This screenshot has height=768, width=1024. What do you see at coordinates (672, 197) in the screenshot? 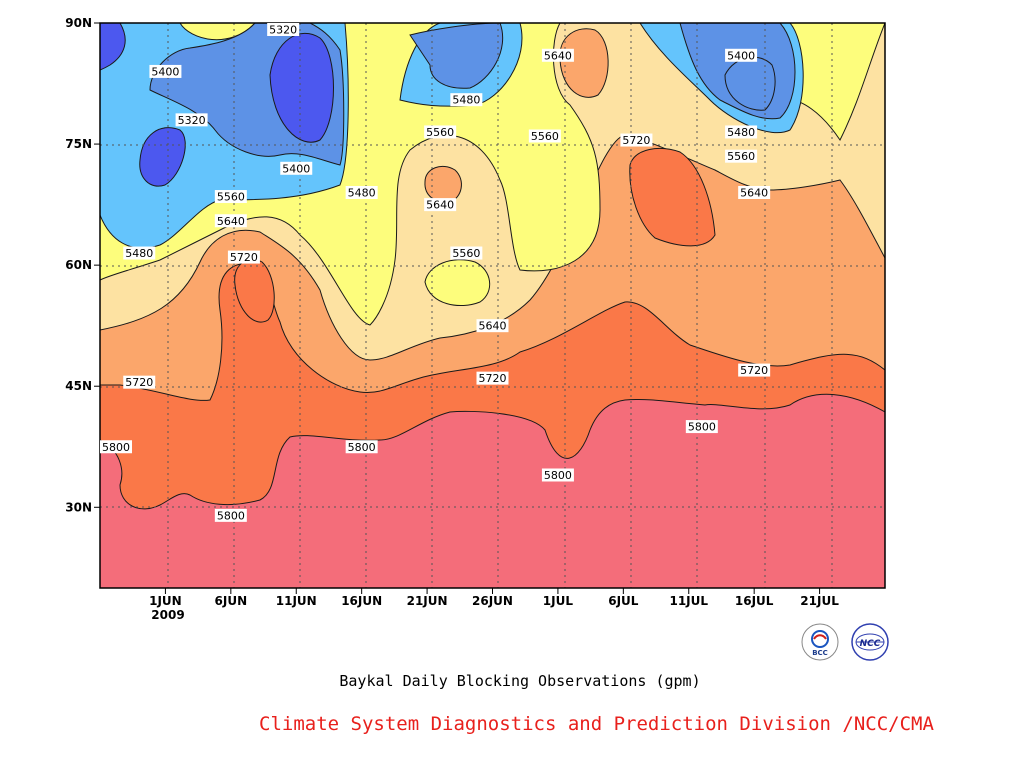
I see `blob-5720-july` at bounding box center [672, 197].